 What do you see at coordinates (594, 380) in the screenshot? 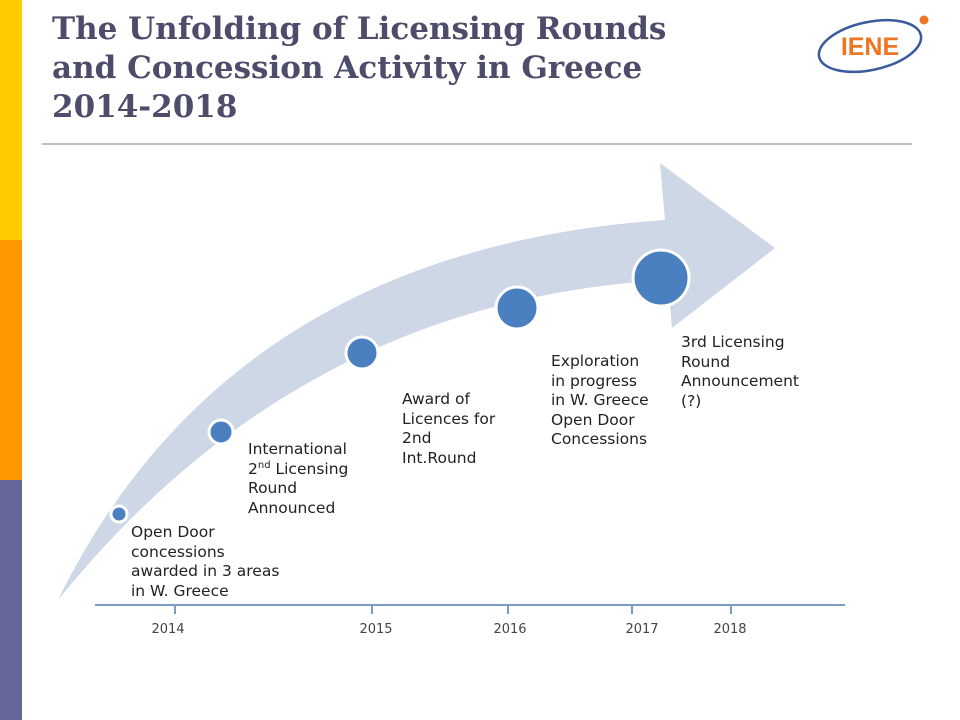
I see `event-line: in progress` at bounding box center [594, 380].